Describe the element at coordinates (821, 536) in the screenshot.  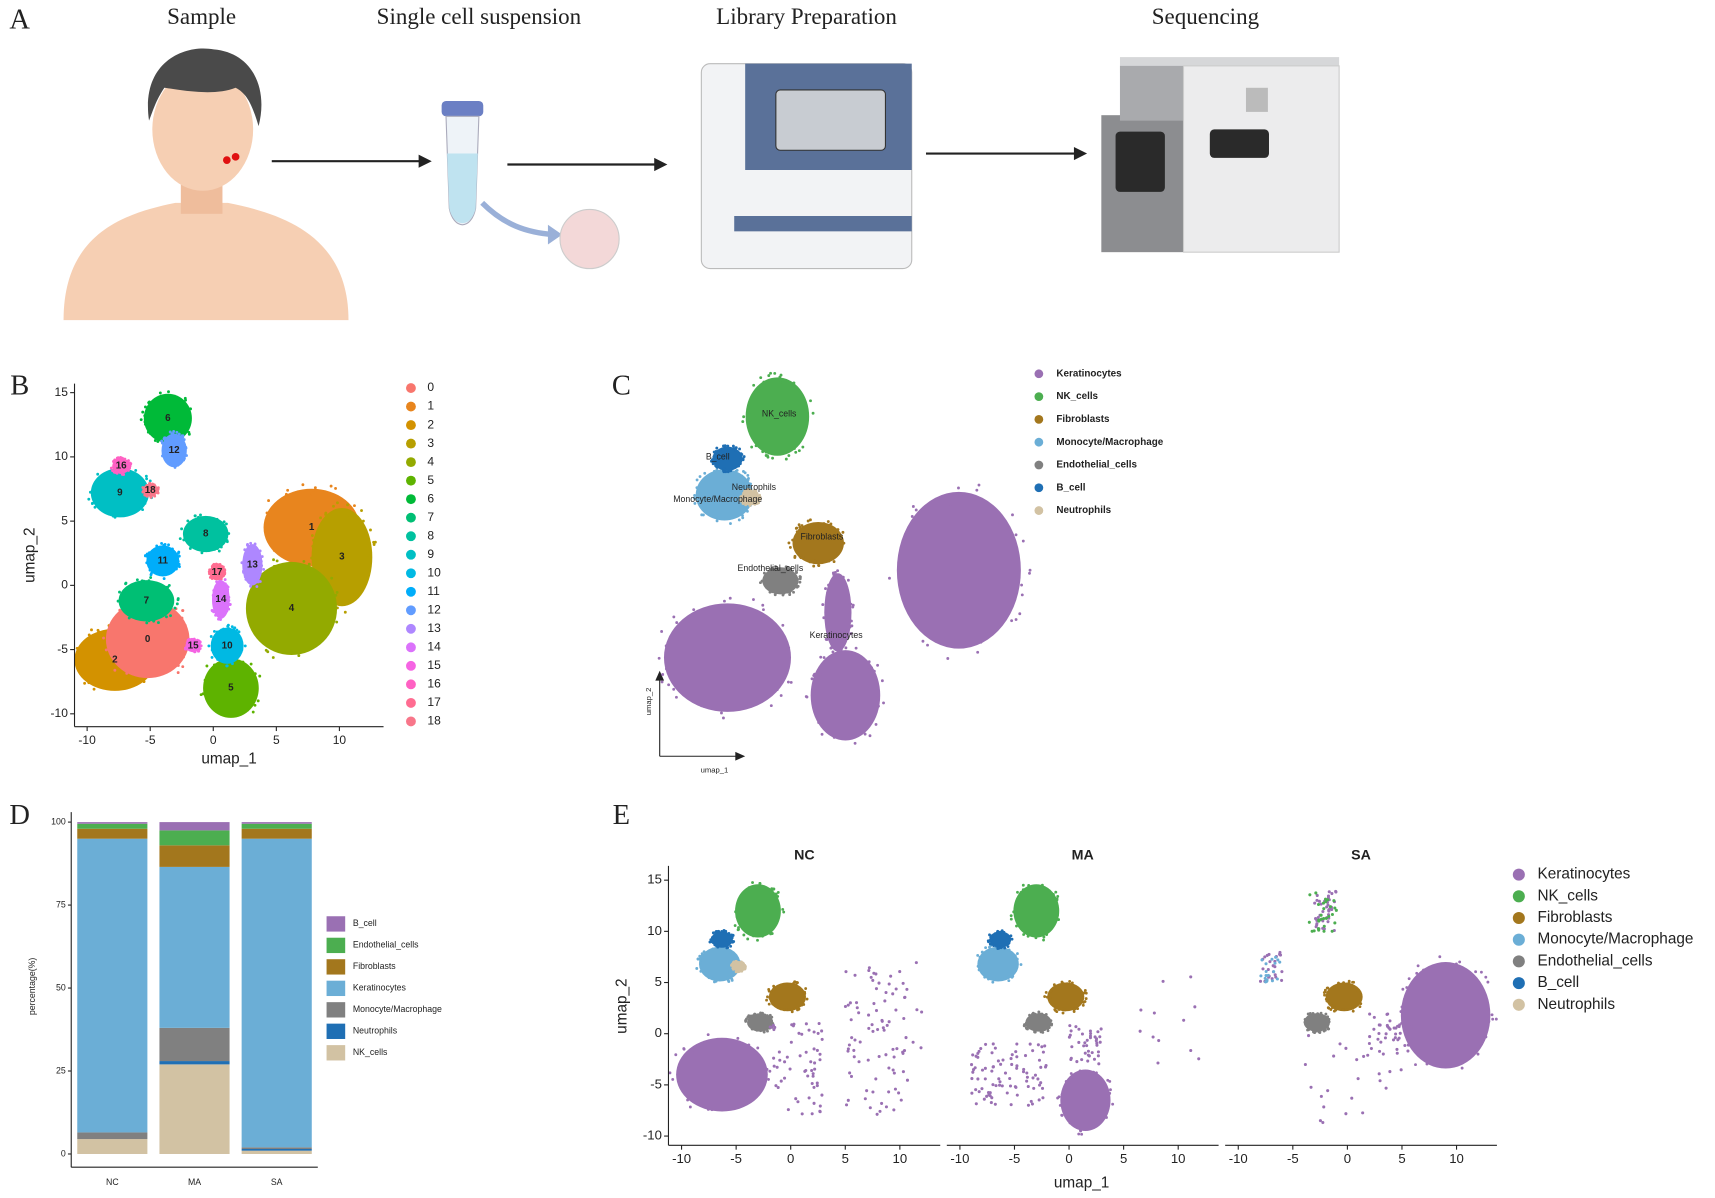
I see `cluster-label: Fibroblasts` at that location.